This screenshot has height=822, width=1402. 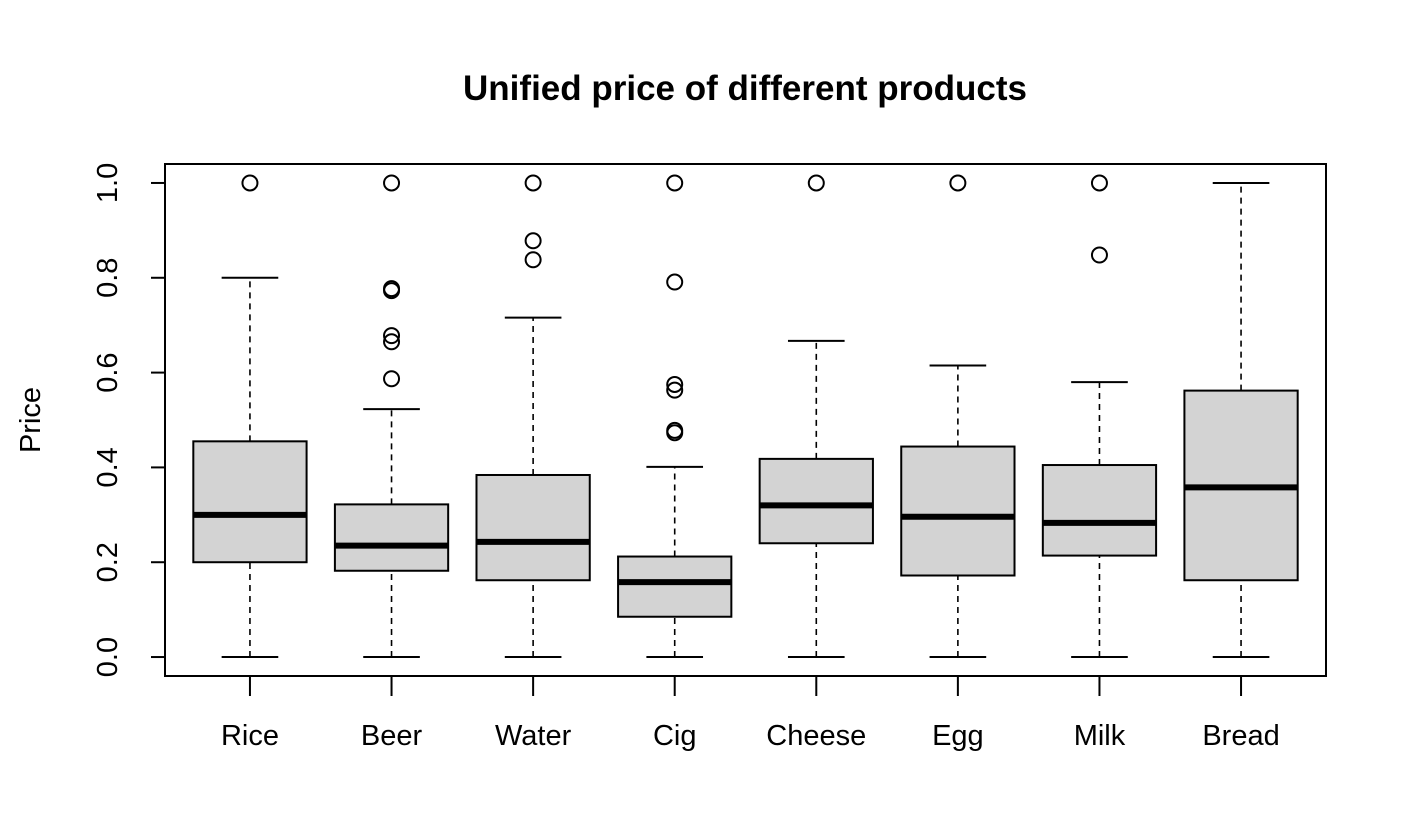 What do you see at coordinates (108, 278) in the screenshot?
I see `y-tick-label: 0.8` at bounding box center [108, 278].